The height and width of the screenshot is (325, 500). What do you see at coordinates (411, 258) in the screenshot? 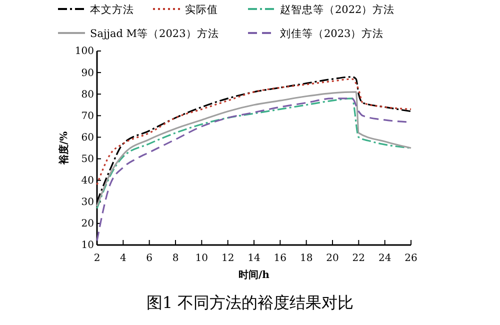
I see `x-tick-label: 26` at bounding box center [411, 258].